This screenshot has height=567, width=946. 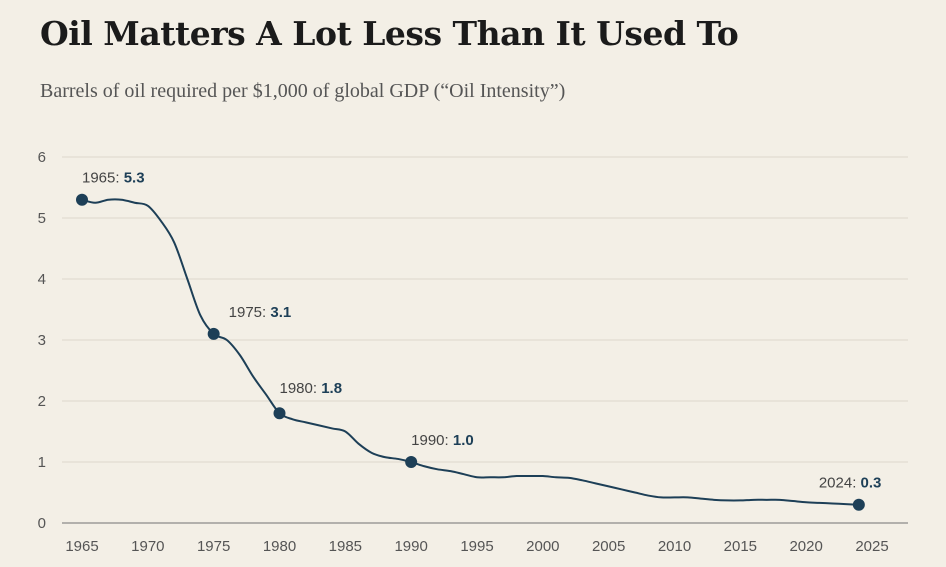 What do you see at coordinates (345, 546) in the screenshot?
I see `x-tick-label: 1985` at bounding box center [345, 546].